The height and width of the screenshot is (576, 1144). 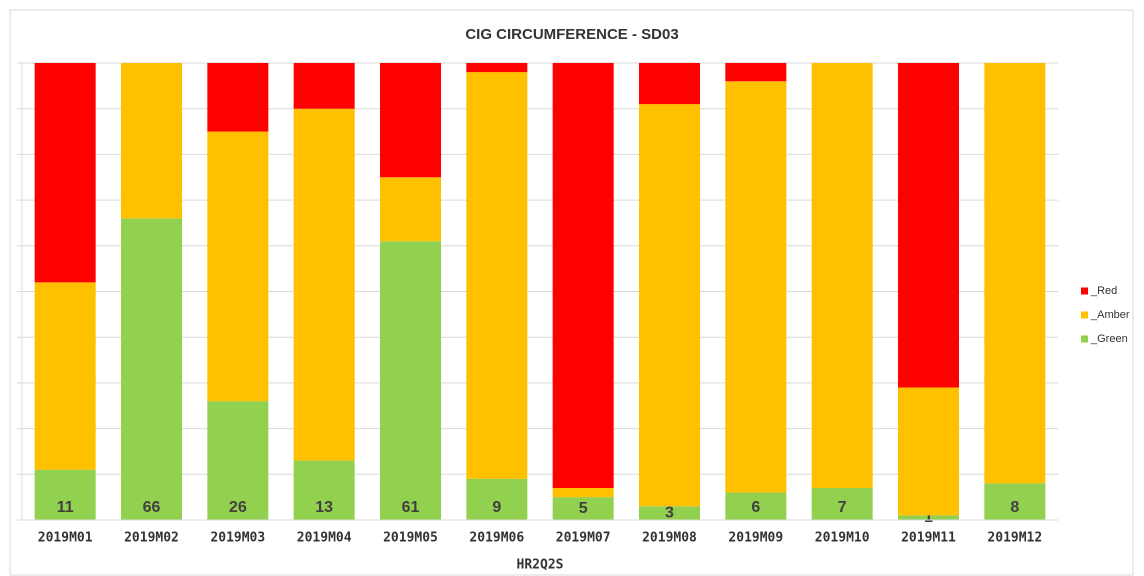 What do you see at coordinates (755, 538) in the screenshot?
I see `x-tick-label: 2019M09` at bounding box center [755, 538].